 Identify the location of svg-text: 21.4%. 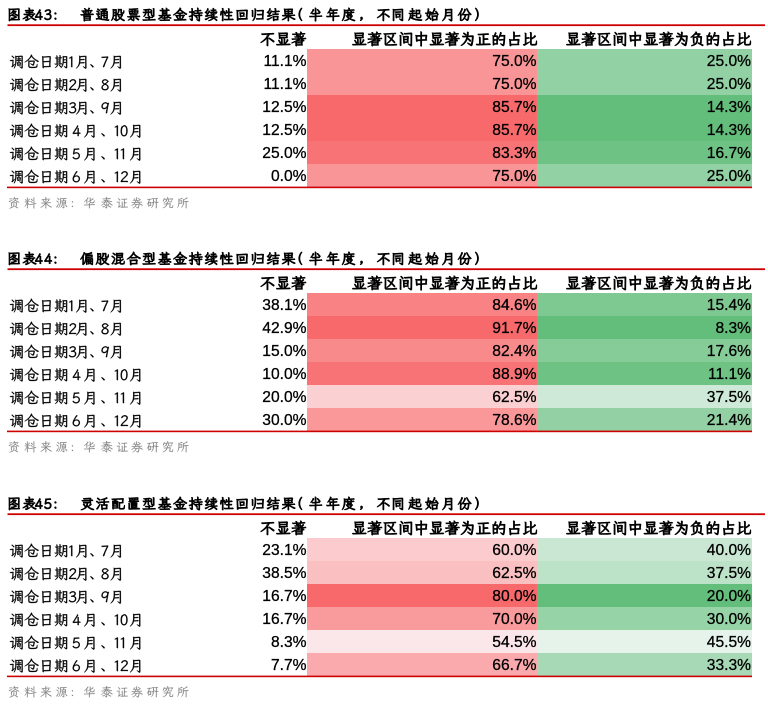
(729, 420).